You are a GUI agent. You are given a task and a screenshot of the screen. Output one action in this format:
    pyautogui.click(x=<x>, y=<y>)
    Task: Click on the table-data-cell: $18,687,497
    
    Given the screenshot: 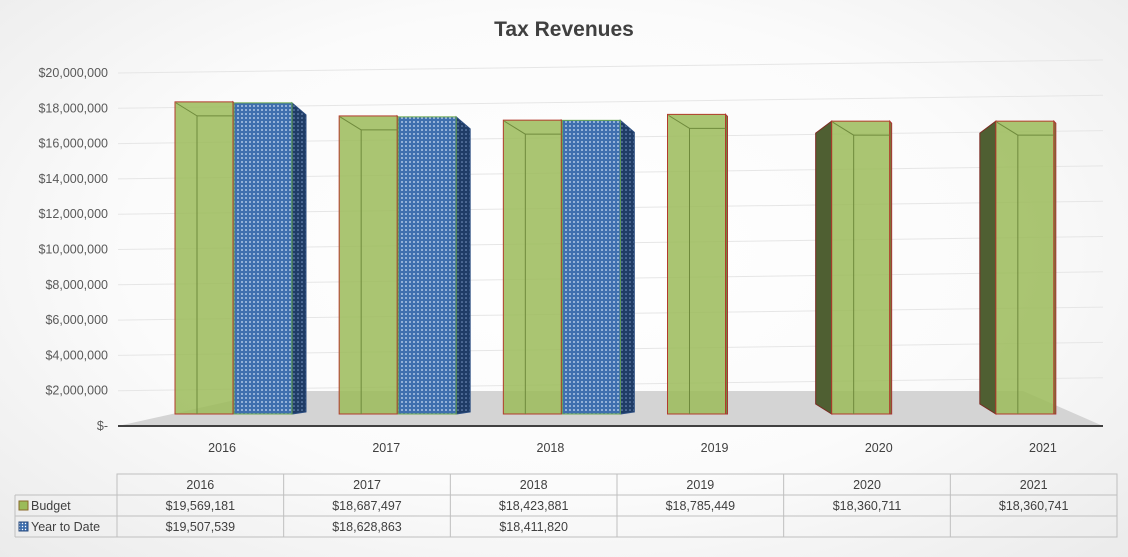 What is the action you would take?
    pyautogui.click(x=367, y=506)
    